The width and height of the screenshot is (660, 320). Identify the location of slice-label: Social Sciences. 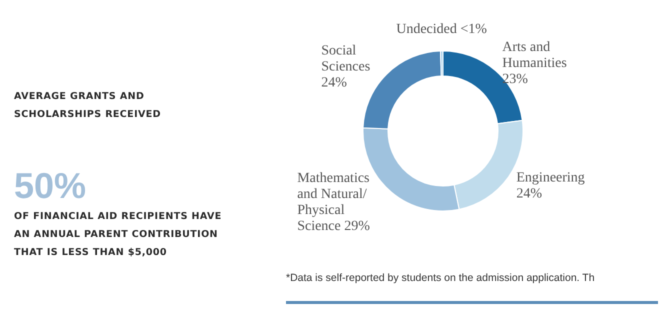
(345, 59).